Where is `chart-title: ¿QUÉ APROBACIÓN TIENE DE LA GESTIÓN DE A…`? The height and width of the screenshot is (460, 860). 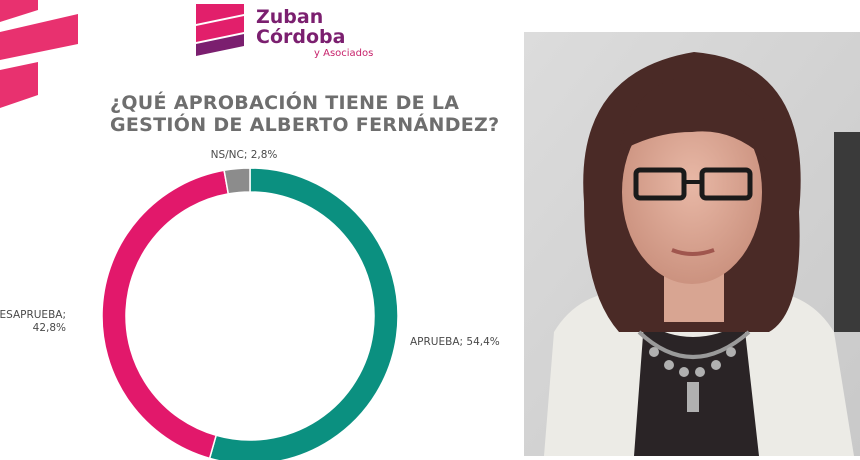 chart-title: ¿QUÉ APROBACIÓN TIENE DE LA GESTIÓN DE A… is located at coordinates (310, 114).